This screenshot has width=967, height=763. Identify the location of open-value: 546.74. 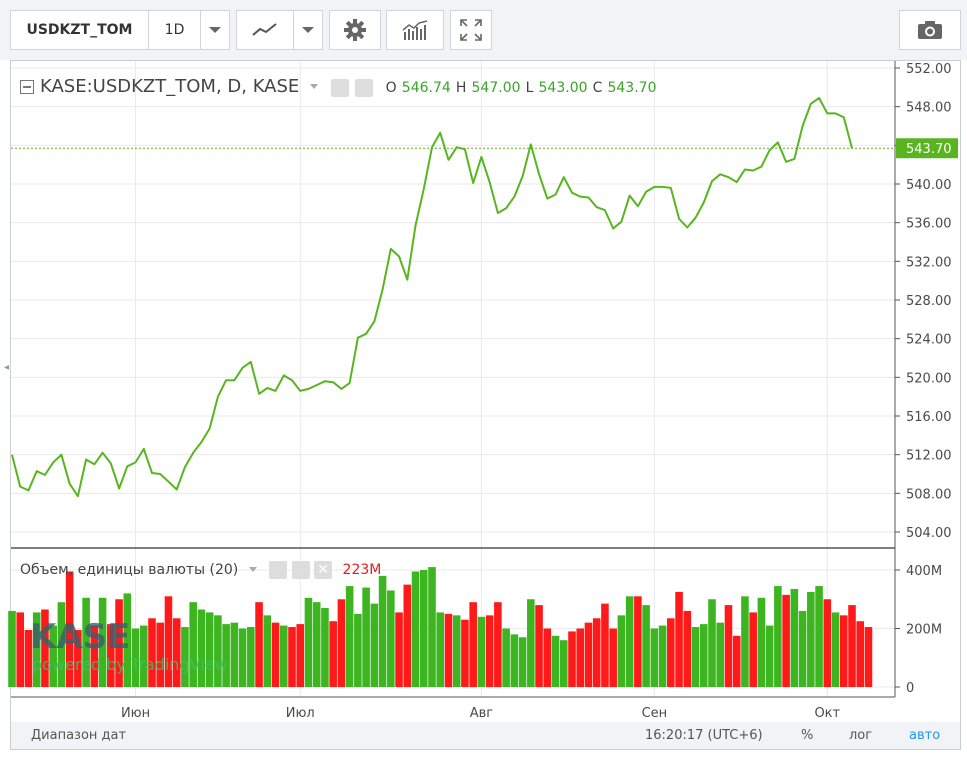
(426, 88).